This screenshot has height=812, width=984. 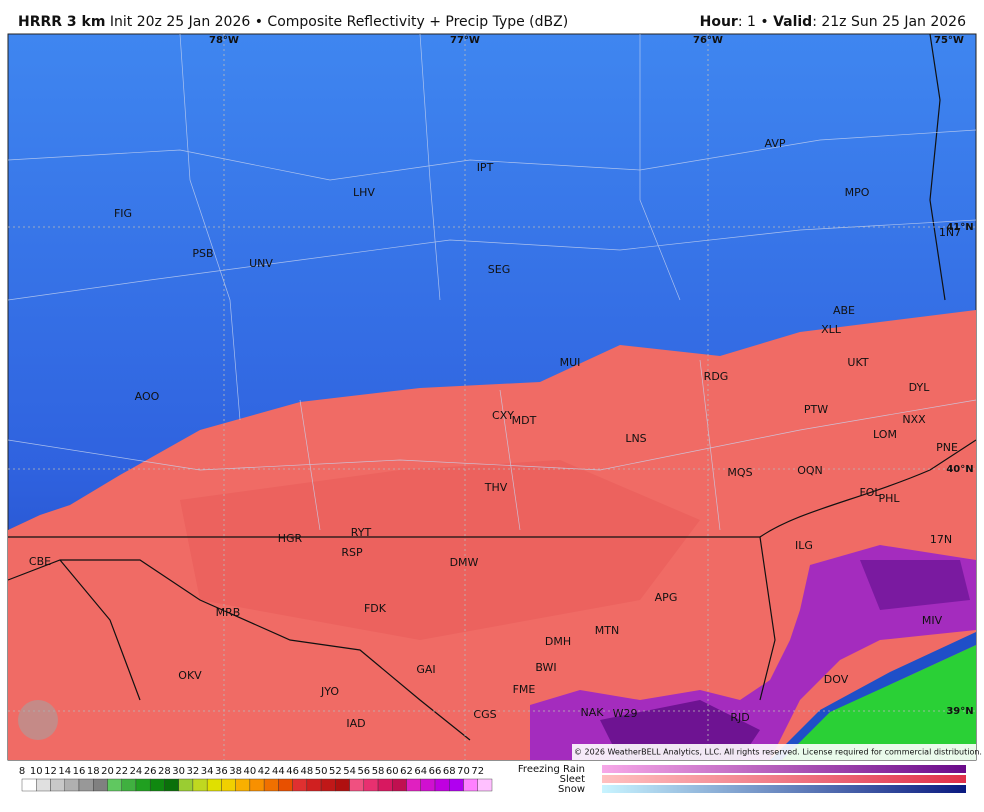 I want to click on colorbar-tick: 50, so click(x=321, y=771).